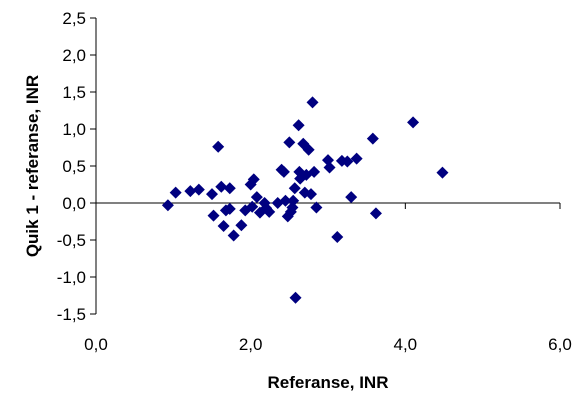  Describe the element at coordinates (406, 344) in the screenshot. I see `x-tick-label: 4,0` at that location.